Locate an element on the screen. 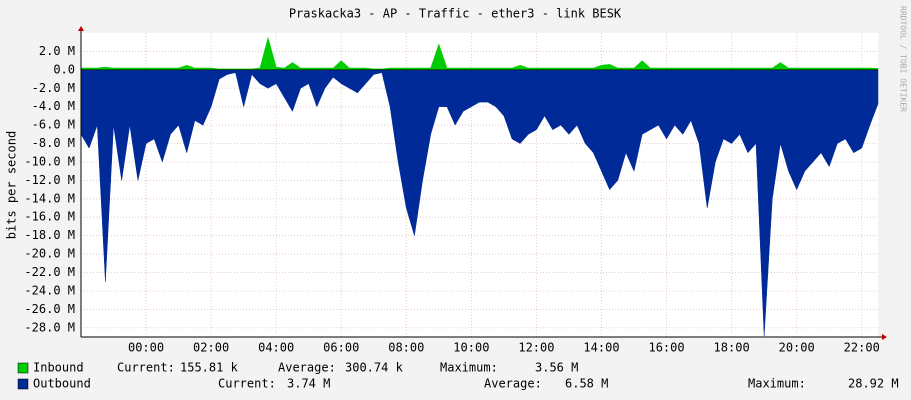 Image resolution: width=911 pixels, height=400 pixels. x-tick-label: 00:00 is located at coordinates (146, 348).